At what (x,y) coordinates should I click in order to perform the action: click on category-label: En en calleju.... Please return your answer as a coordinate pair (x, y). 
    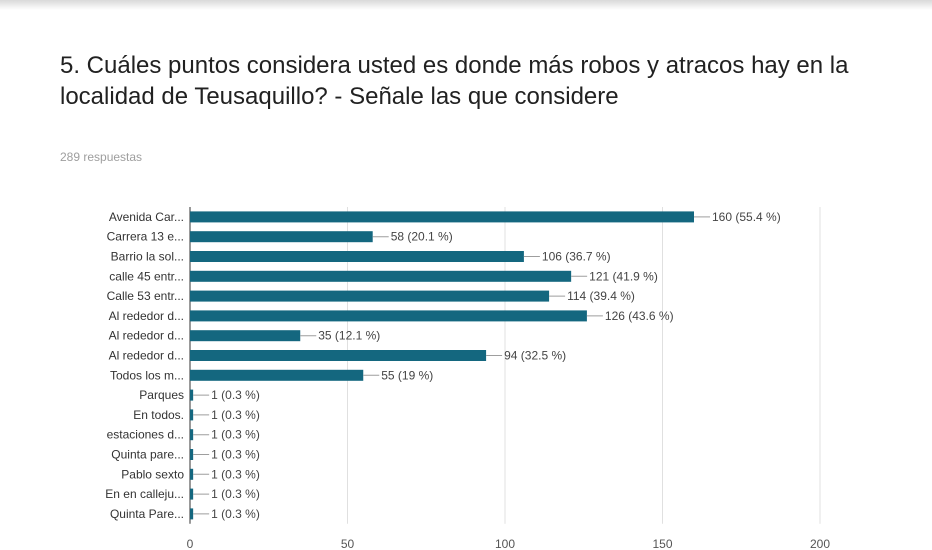
    Looking at the image, I should click on (144, 494).